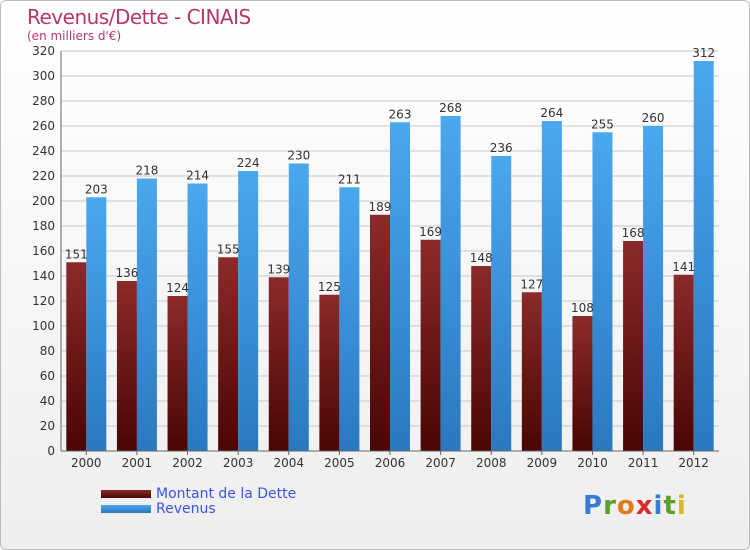  What do you see at coordinates (187, 463) in the screenshot?
I see `x-tick-label: 2002` at bounding box center [187, 463].